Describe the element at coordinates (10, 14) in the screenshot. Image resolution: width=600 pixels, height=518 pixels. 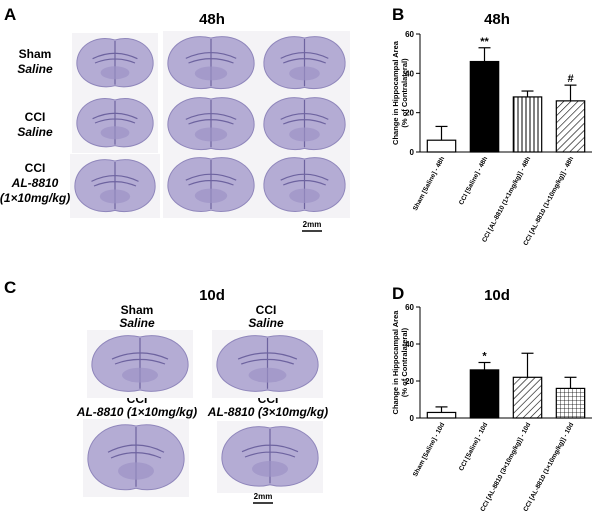
I see `panel-label: A` at that location.